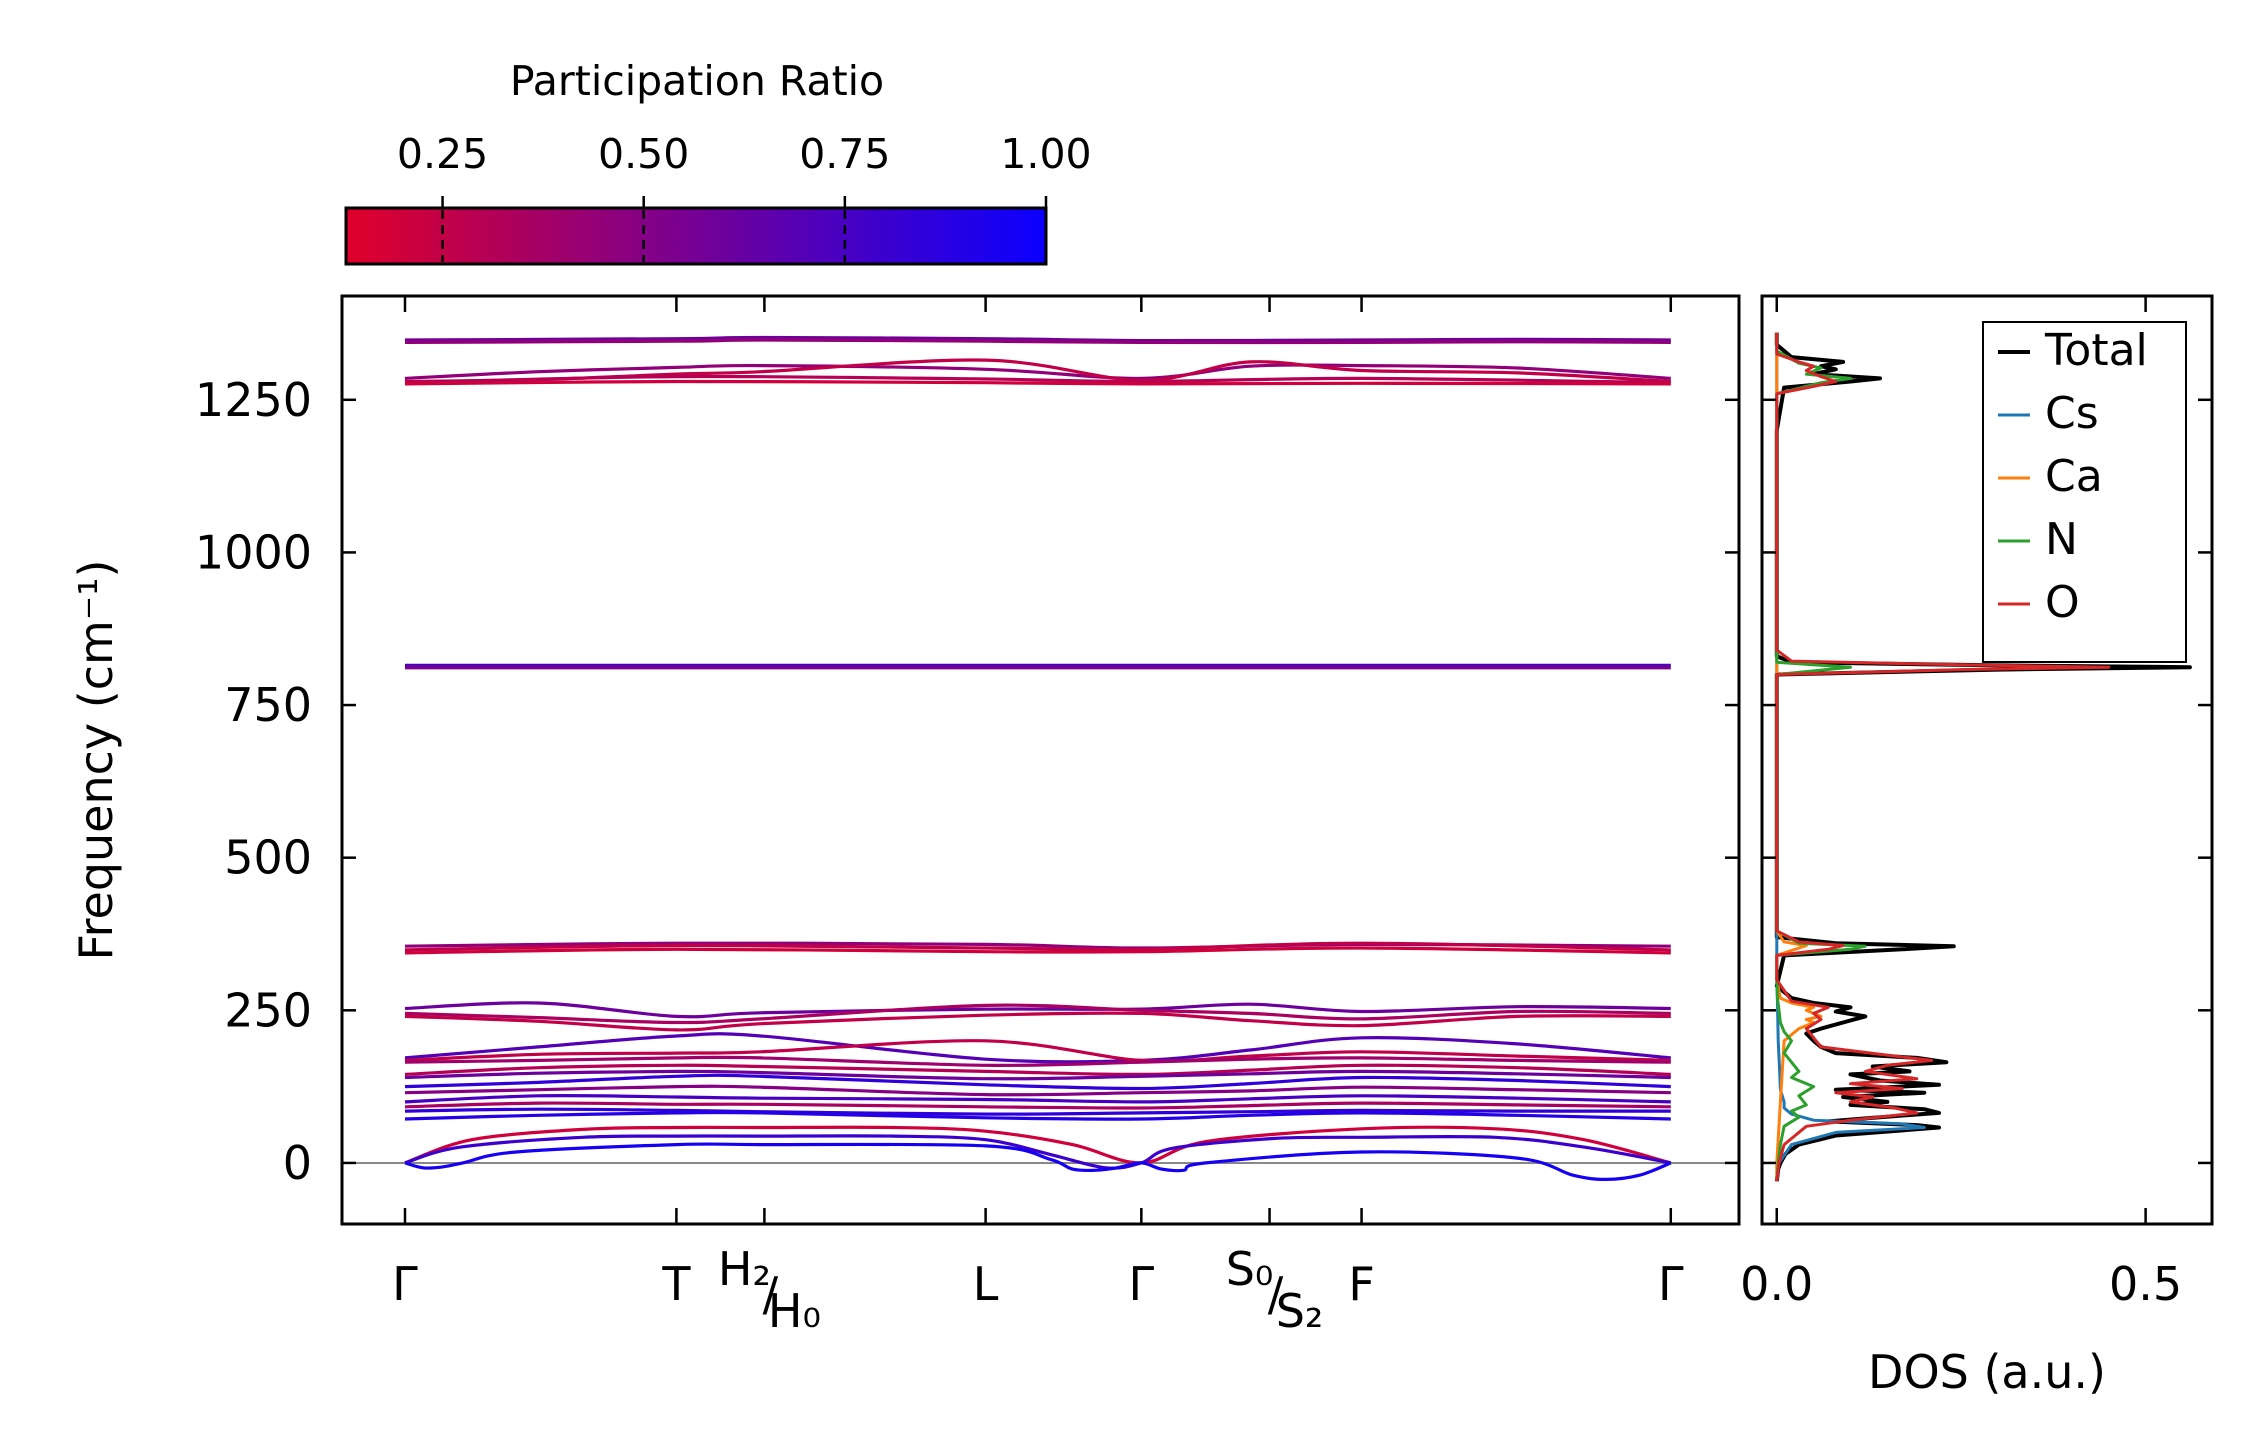 This screenshot has width=2259, height=1455. I want to click on dos-x-tick-label: 0.5, so click(2145, 1284).